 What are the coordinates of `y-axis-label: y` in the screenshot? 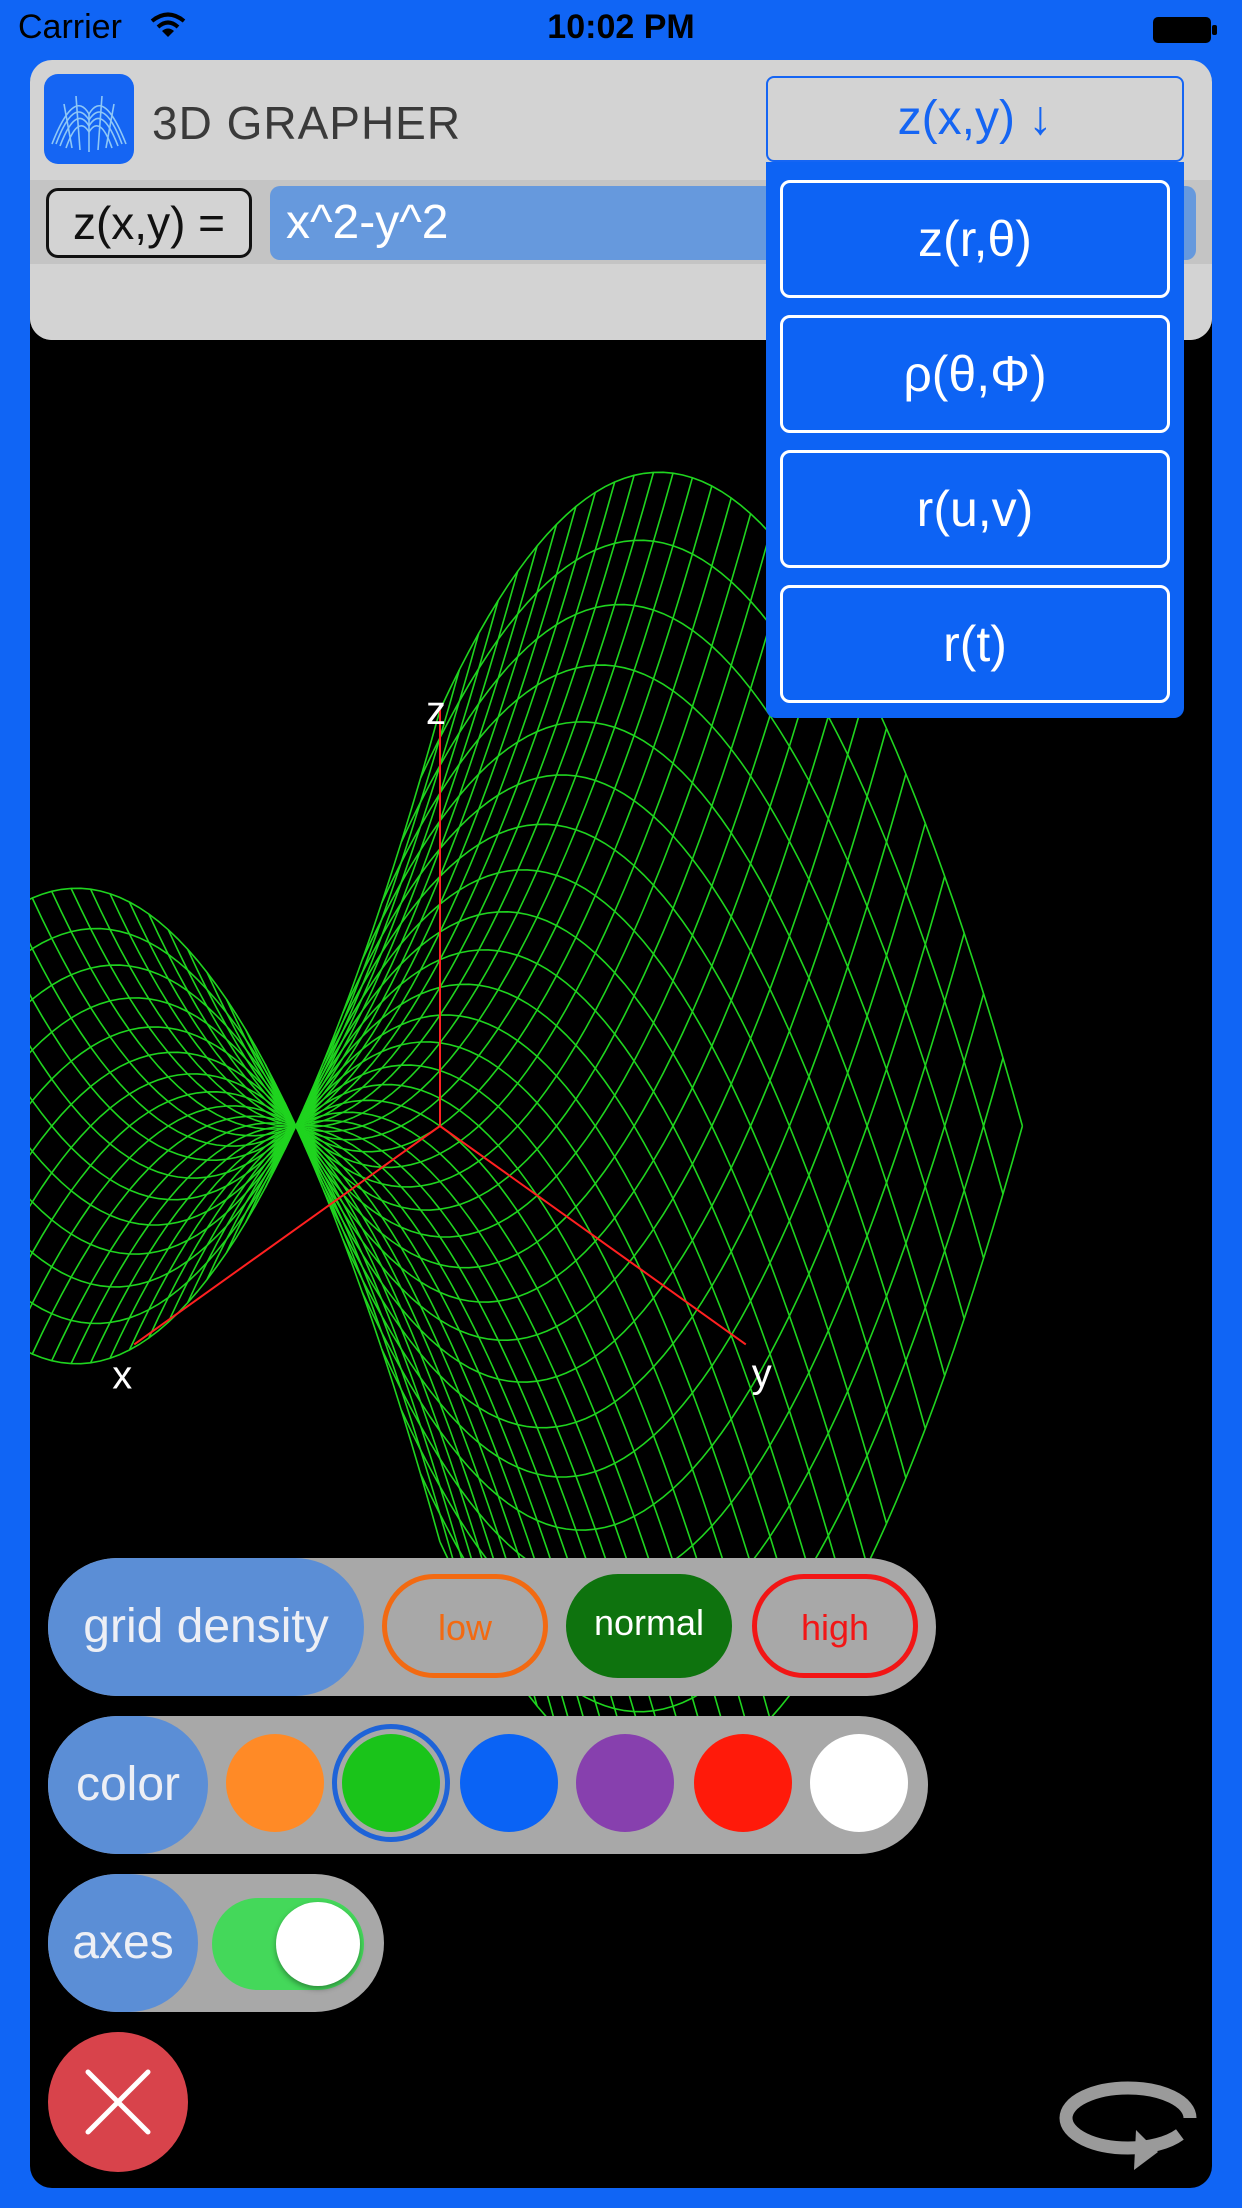 It's located at (762, 1373).